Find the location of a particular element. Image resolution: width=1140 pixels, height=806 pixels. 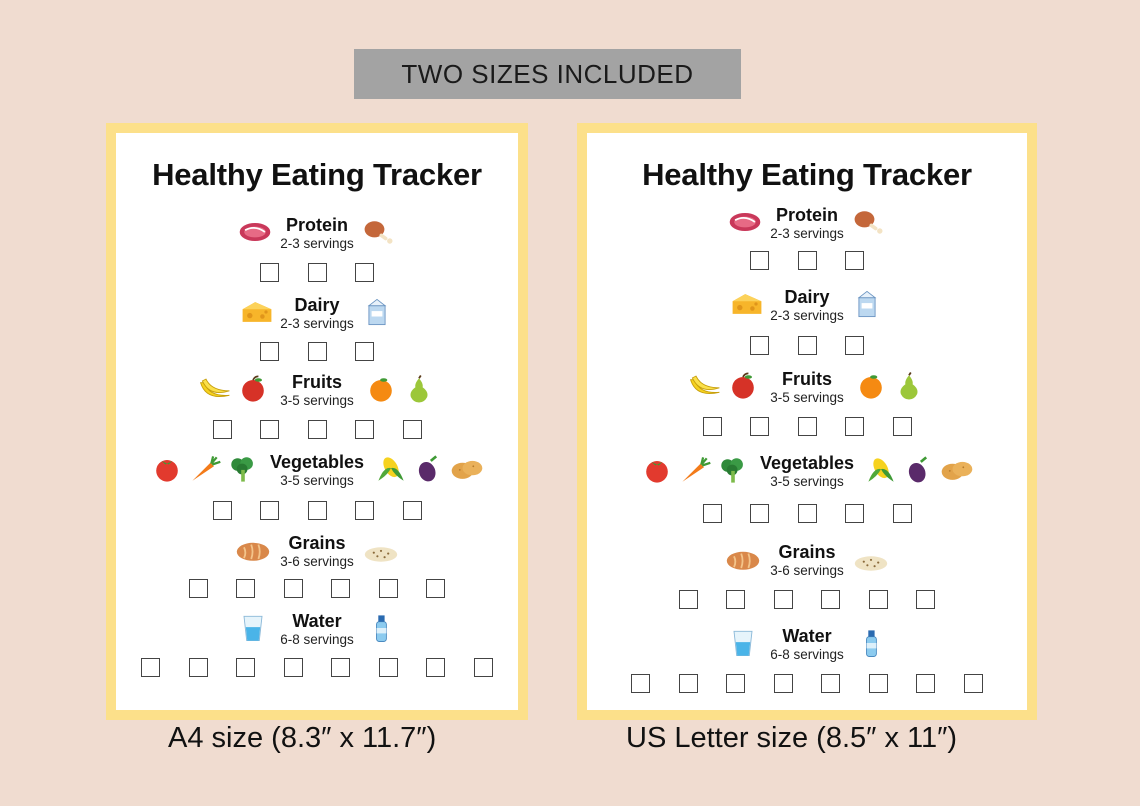

a4-category-grains: Grains 3-6 servings is located at coordinates (317, 563).